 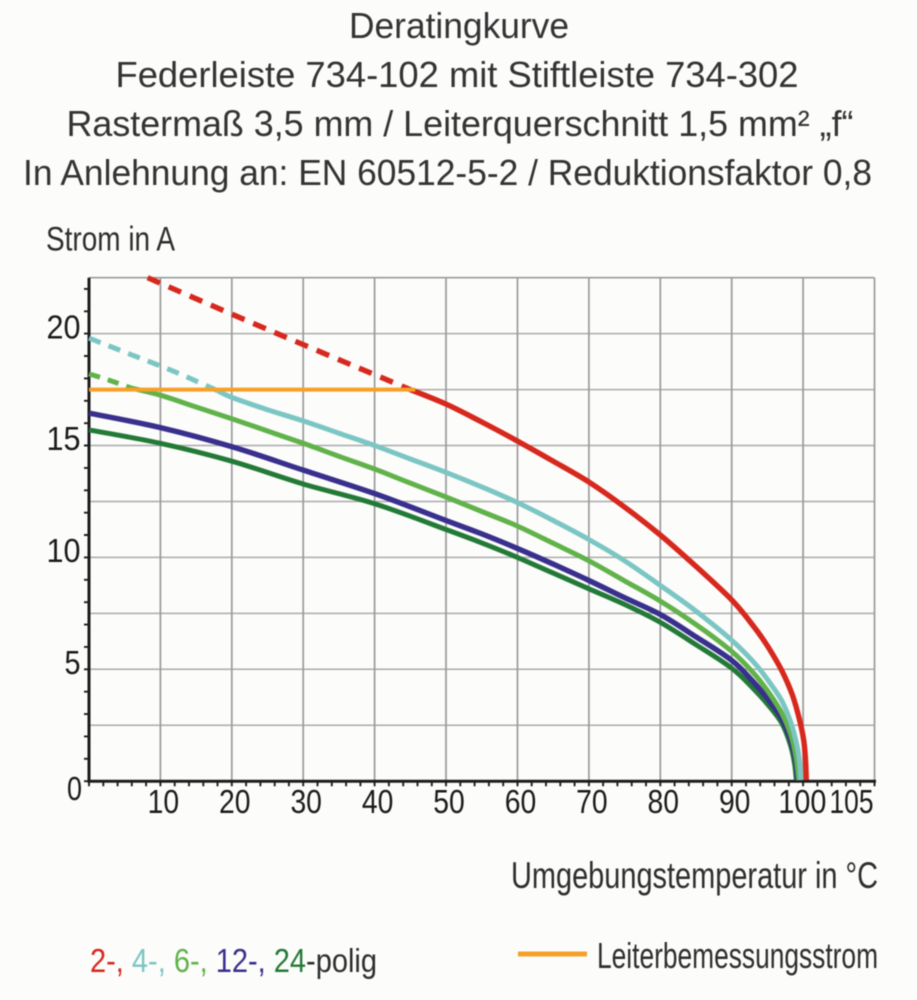 I want to click on svg-text: 30, so click(x=306, y=801).